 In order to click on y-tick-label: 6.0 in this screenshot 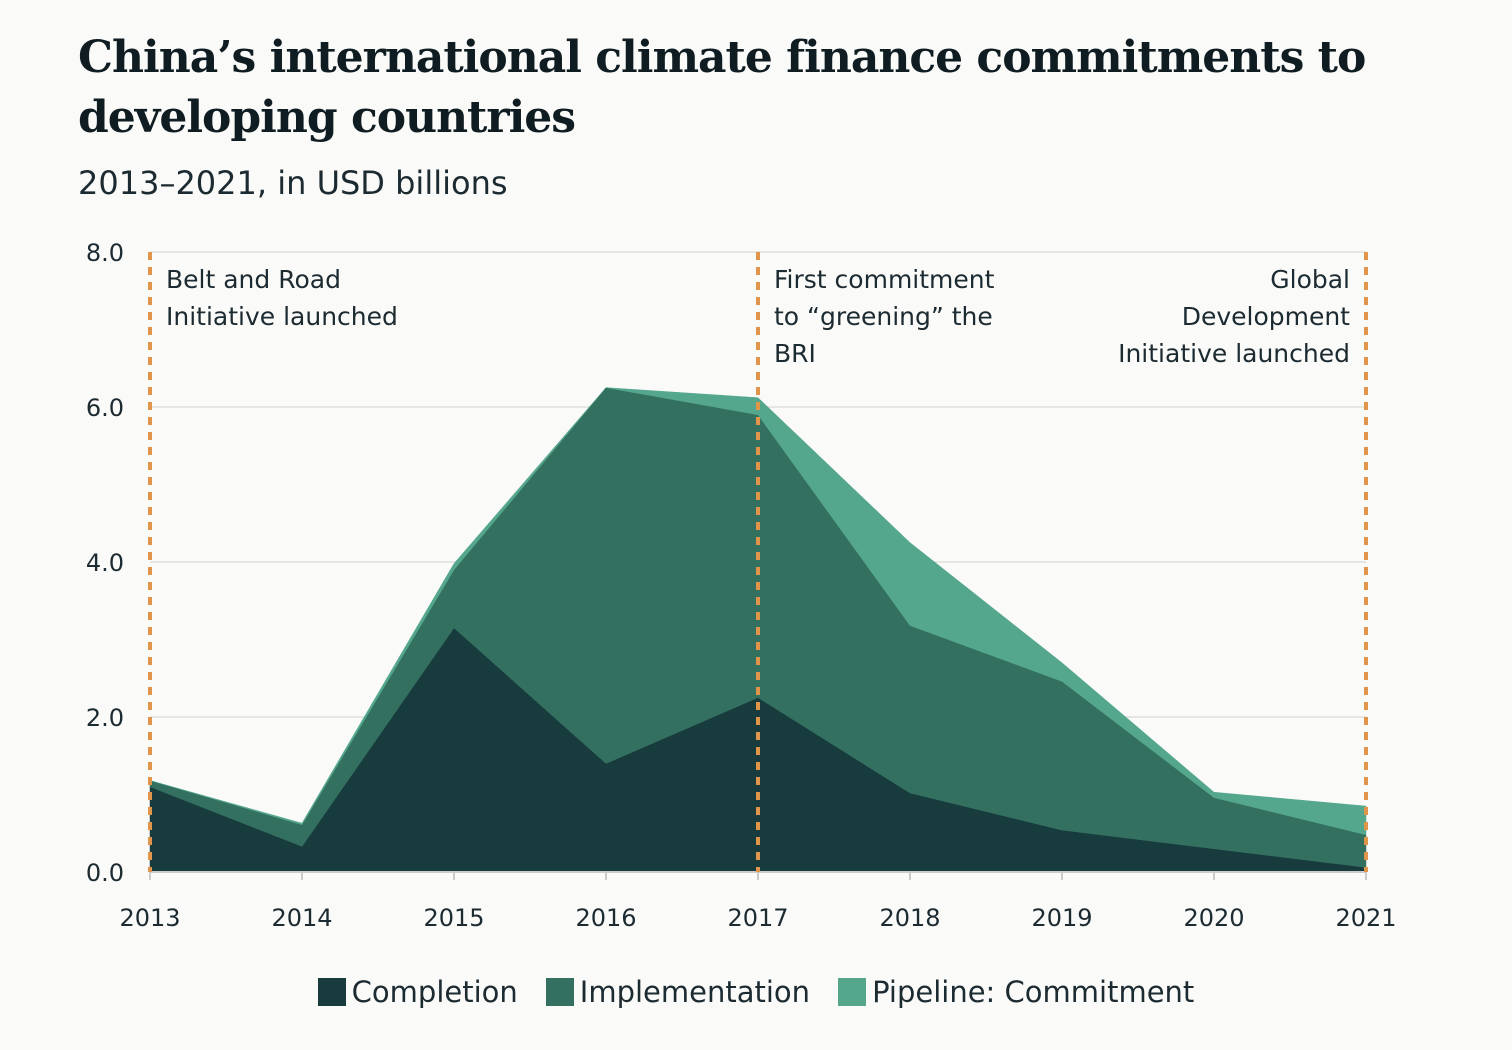, I will do `click(105, 408)`.